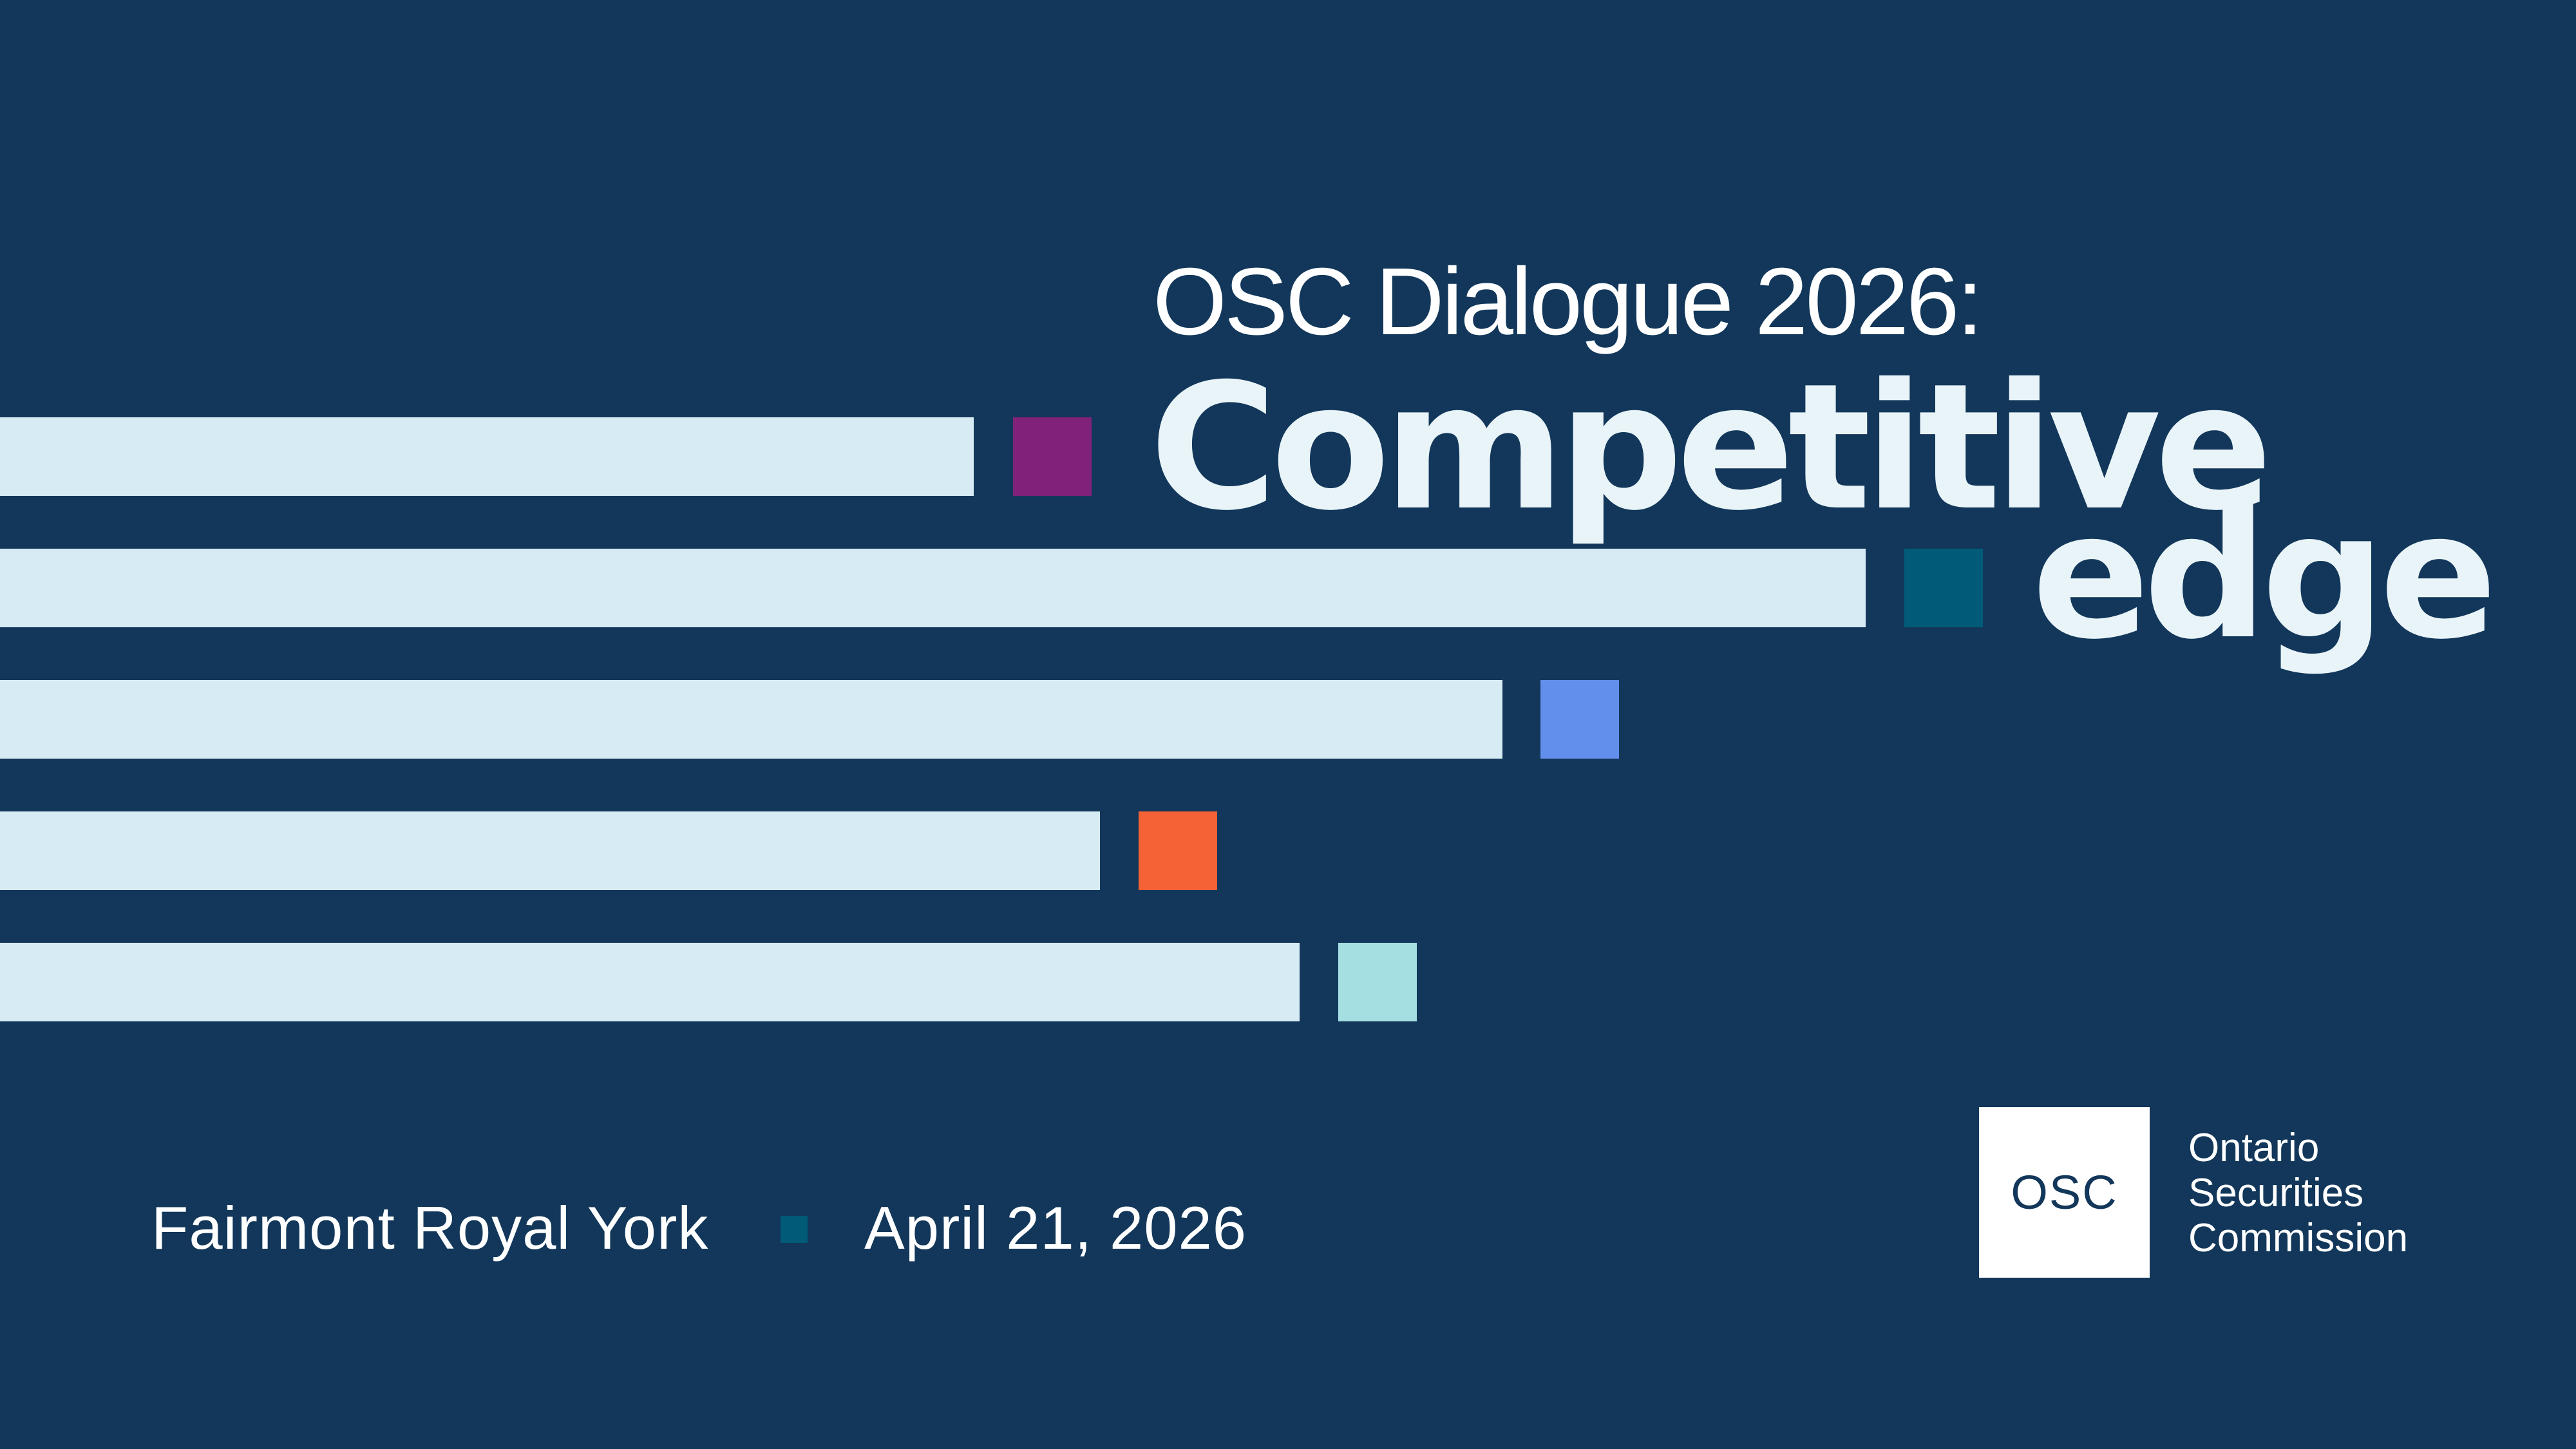  I want to click on event-venue: Fairmont Royal York, so click(430, 1228).